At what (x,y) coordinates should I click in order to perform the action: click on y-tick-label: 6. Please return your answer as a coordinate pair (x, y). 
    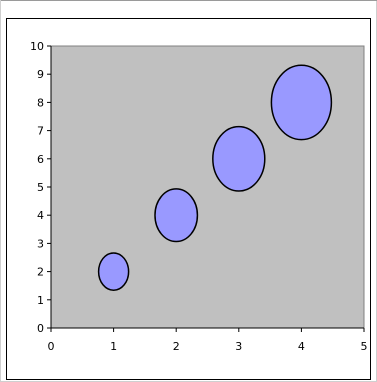
    Looking at the image, I should click on (40, 159).